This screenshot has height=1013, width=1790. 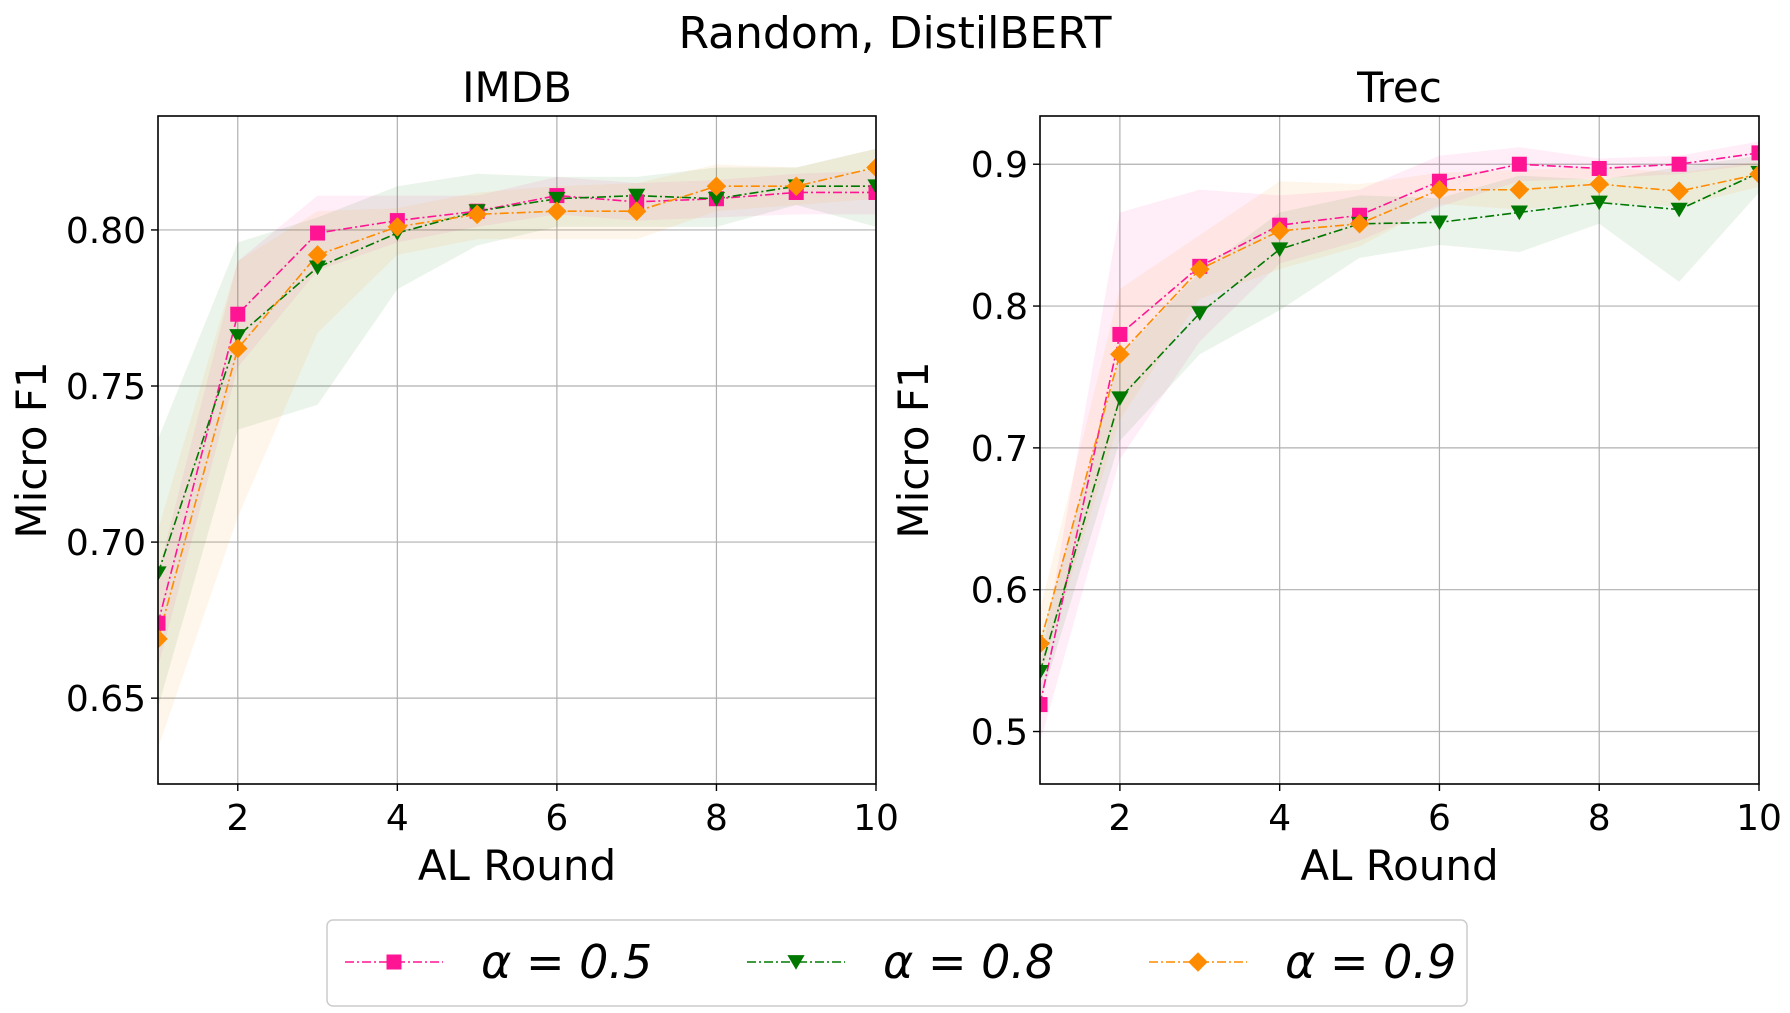 What do you see at coordinates (716, 818) in the screenshot?
I see `imdb-x-tick-label: 8` at bounding box center [716, 818].